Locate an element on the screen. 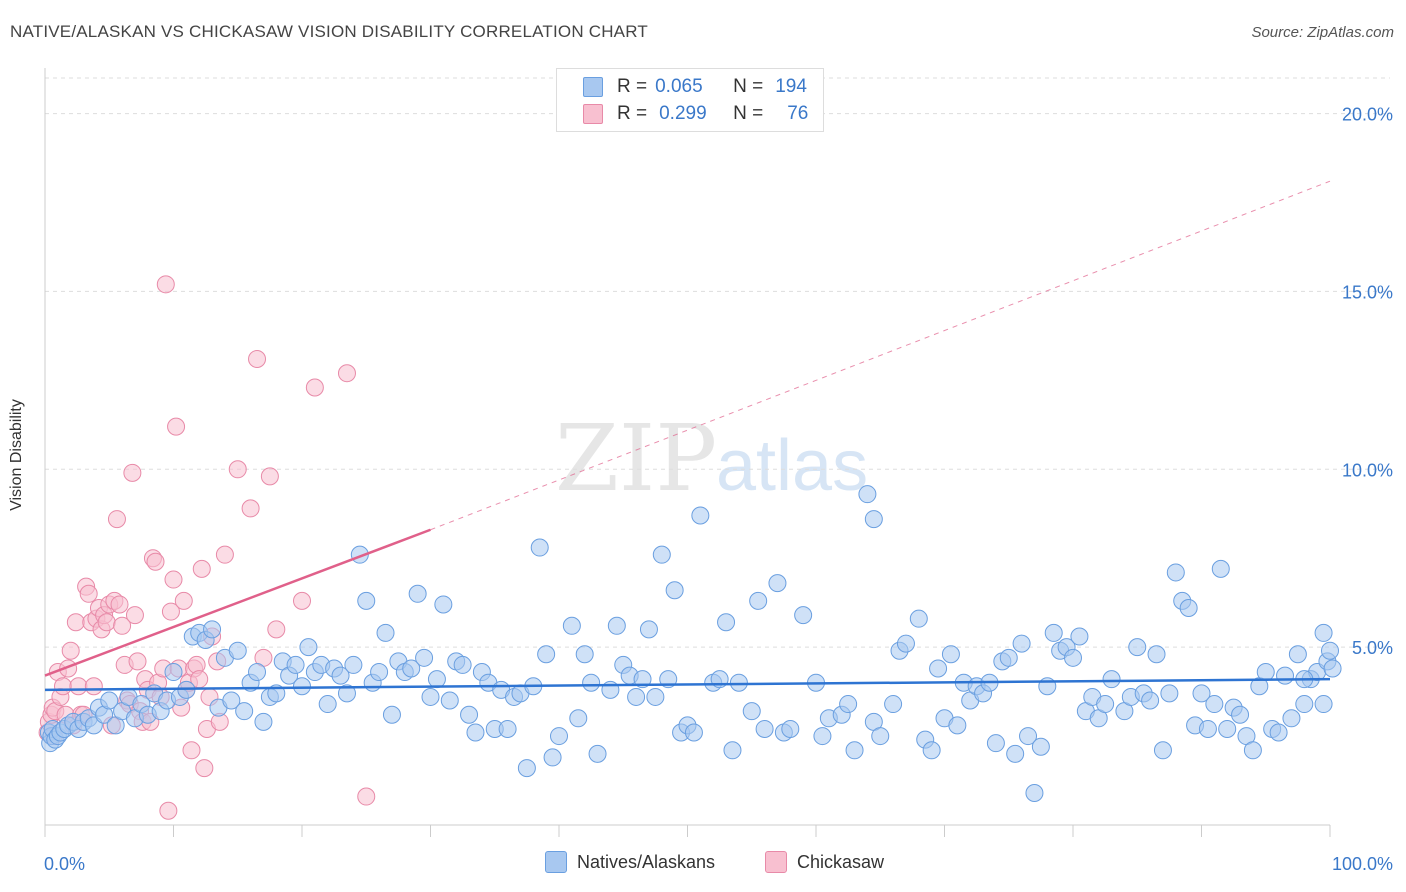 This screenshot has height=892, width=1406. legend-r-value: 0.299 is located at coordinates (683, 113).